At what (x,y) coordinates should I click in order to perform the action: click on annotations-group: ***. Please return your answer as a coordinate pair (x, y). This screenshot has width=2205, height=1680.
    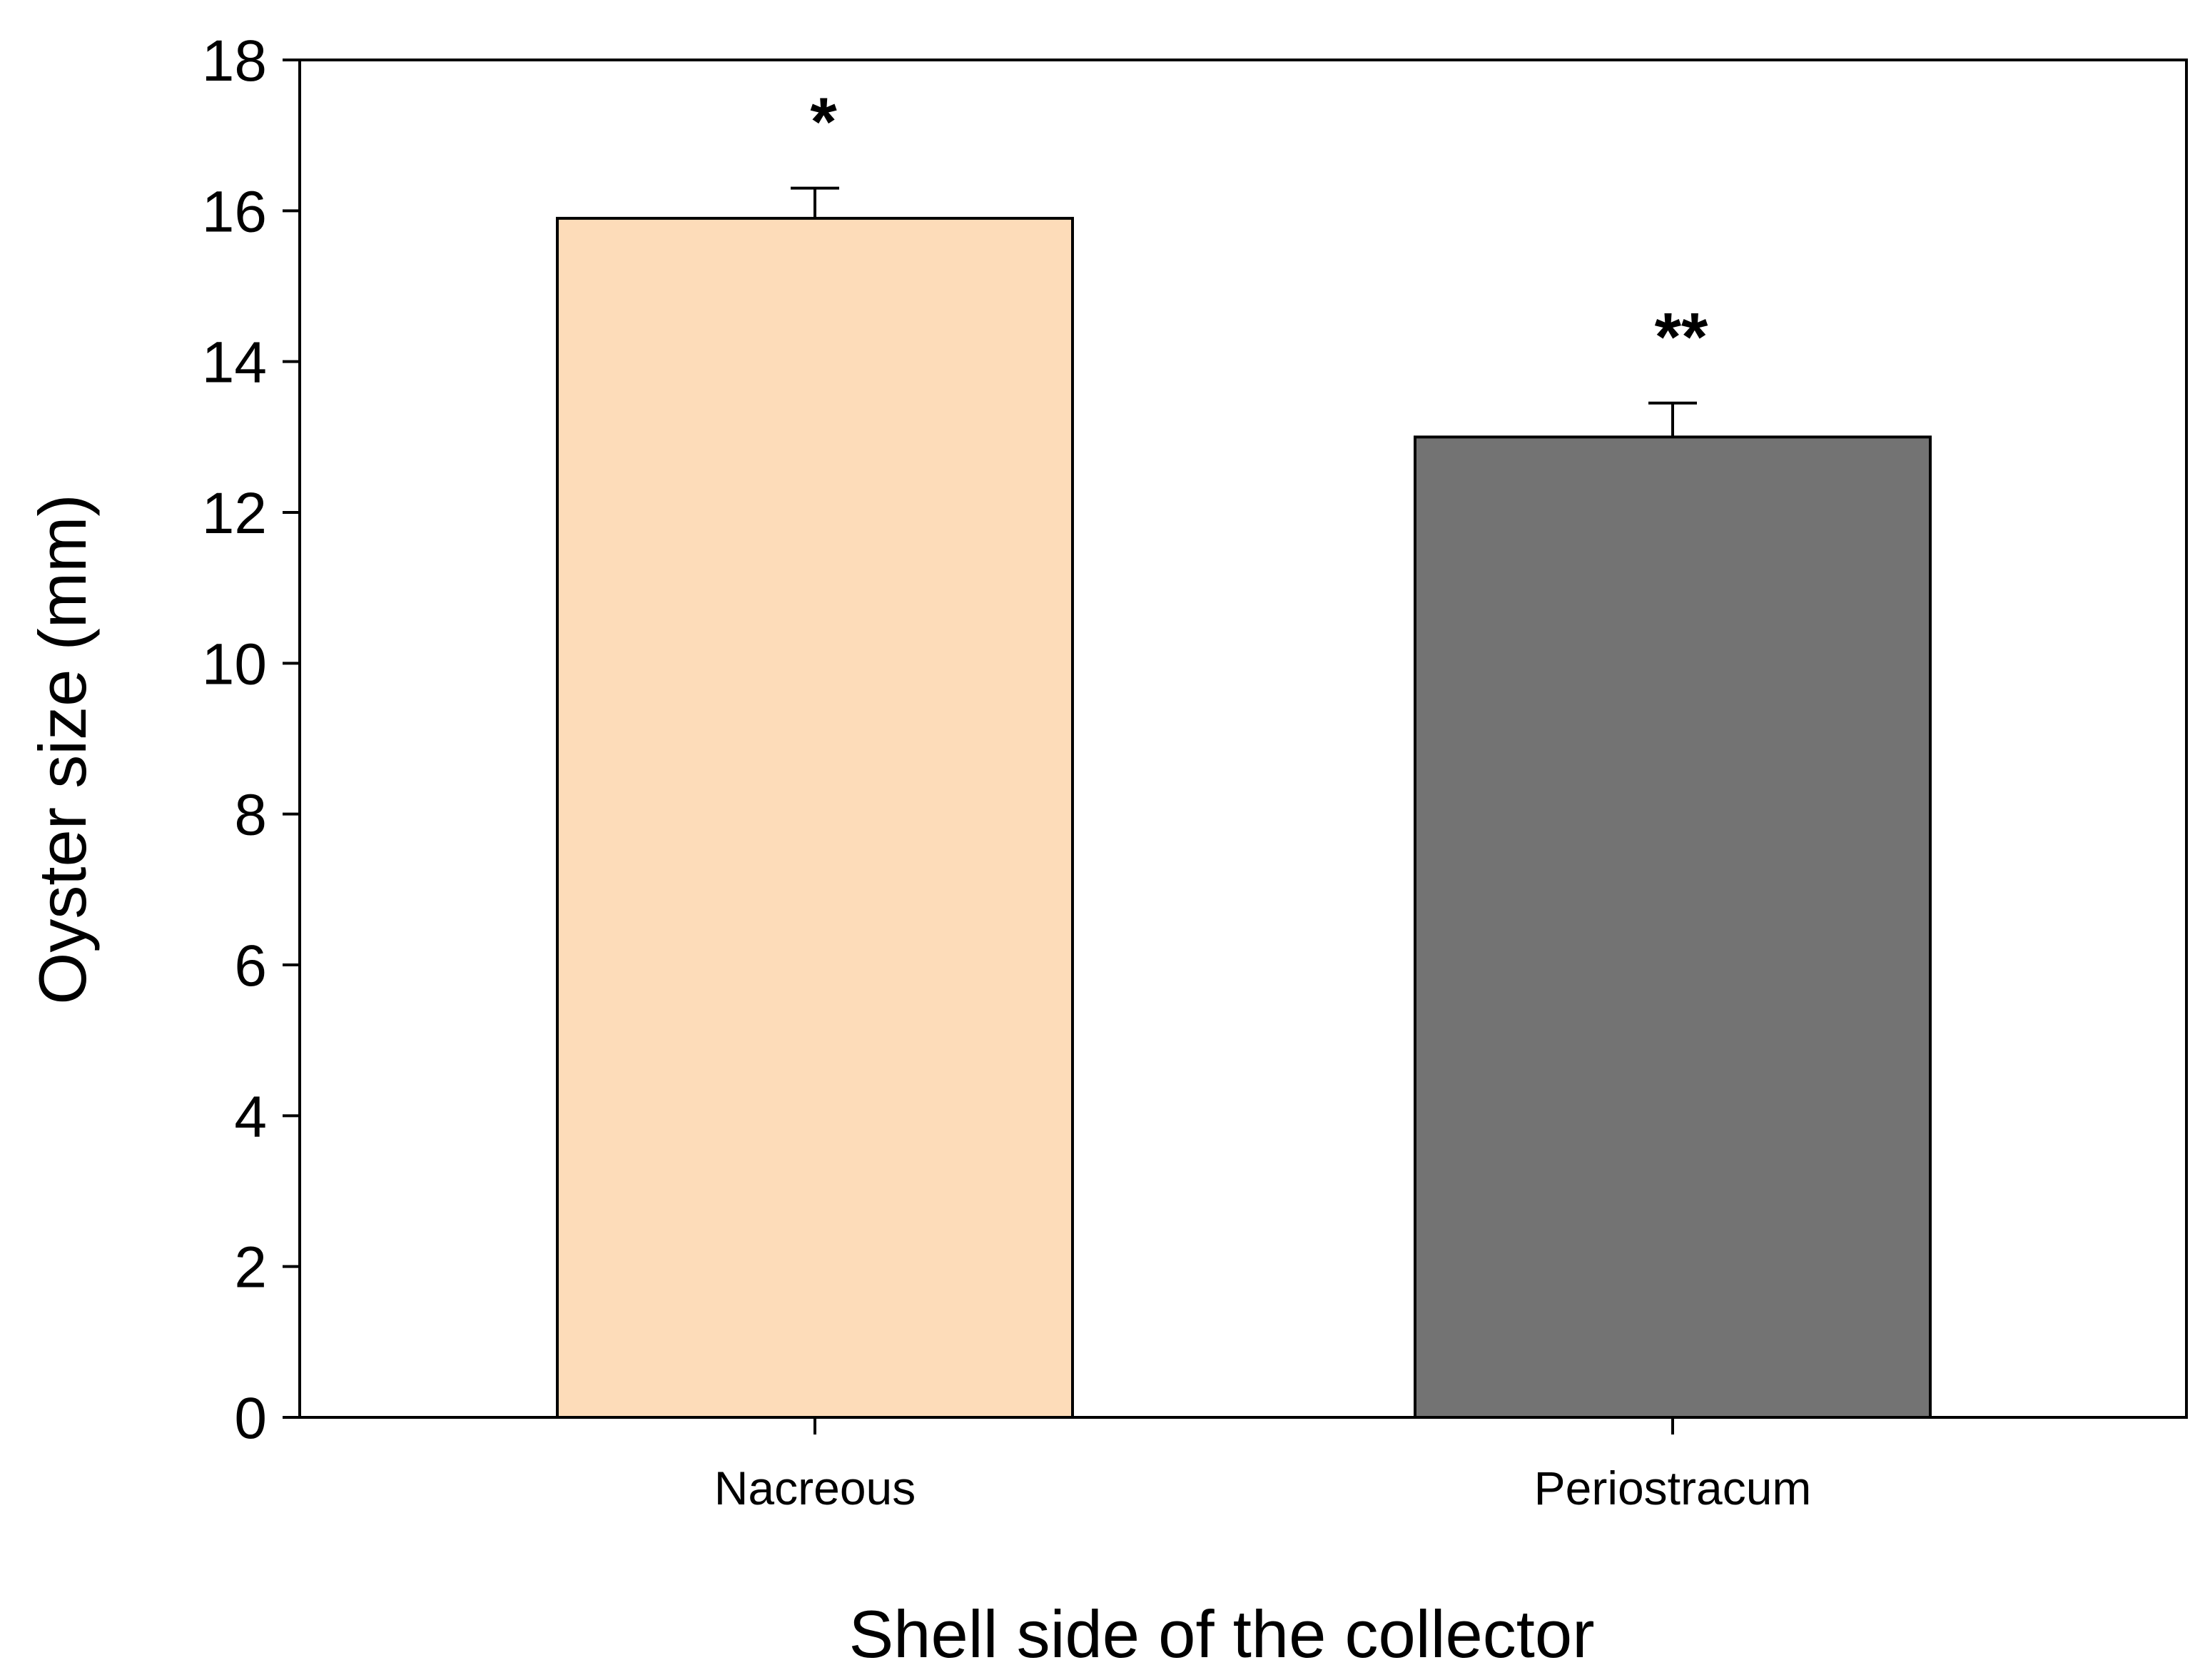
    Looking at the image, I should click on (1259, 229).